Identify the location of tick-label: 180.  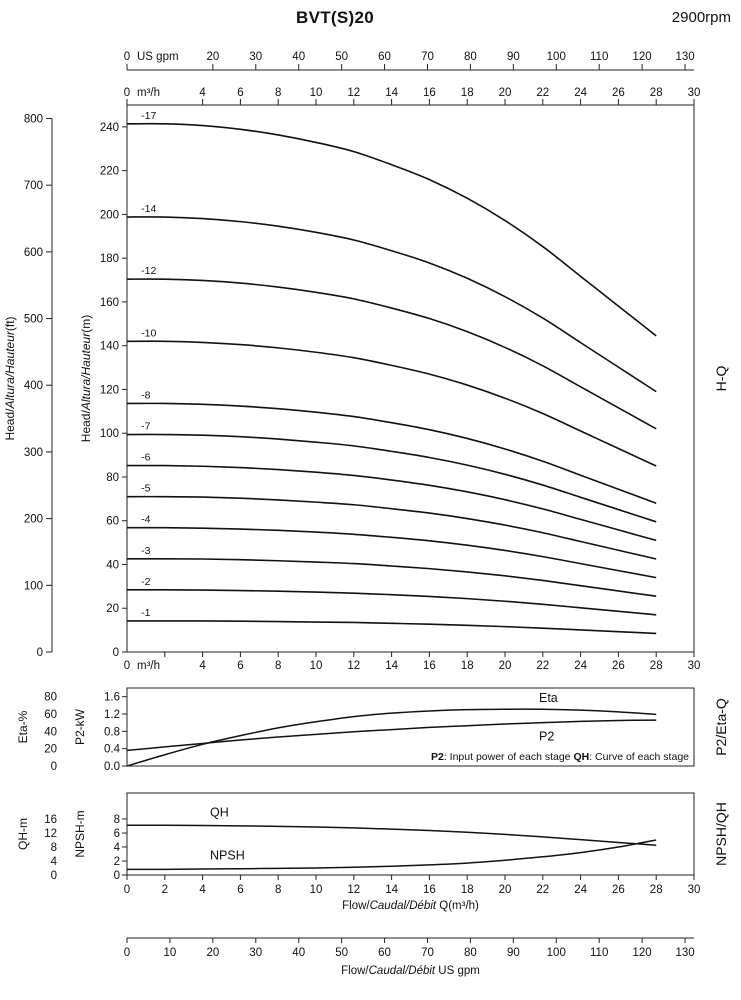
(109, 259).